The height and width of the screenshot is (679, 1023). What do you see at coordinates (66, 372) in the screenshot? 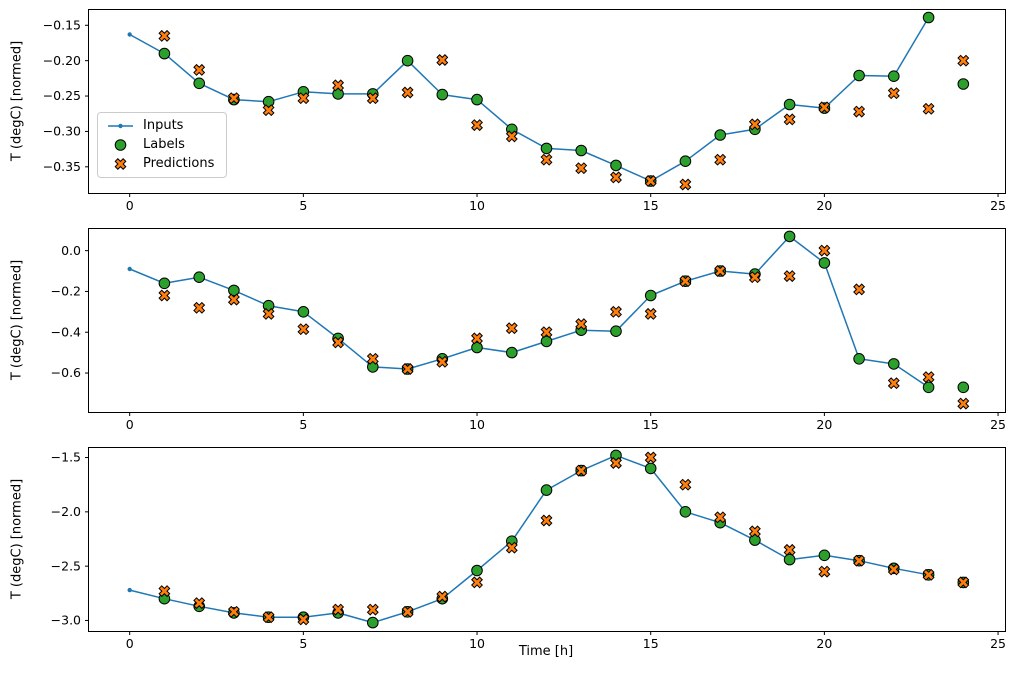
I see `svg-text: −0.6` at bounding box center [66, 372].